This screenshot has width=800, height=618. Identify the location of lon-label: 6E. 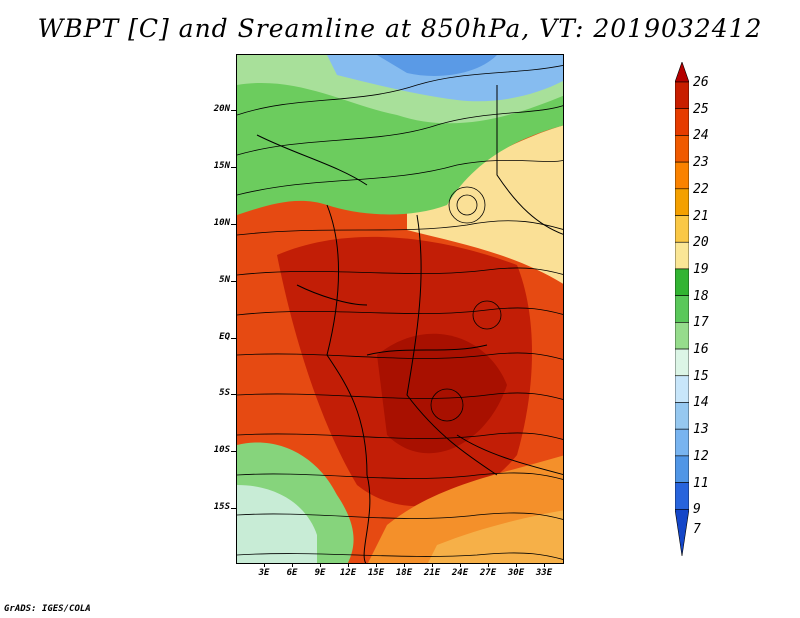
(292, 573).